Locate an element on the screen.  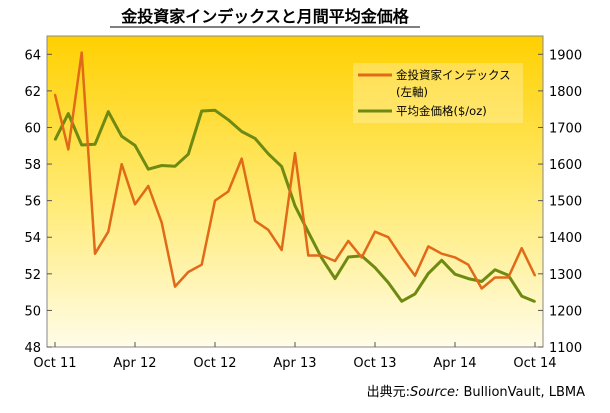
left-axis-tick-label: 64 is located at coordinates (32, 55).